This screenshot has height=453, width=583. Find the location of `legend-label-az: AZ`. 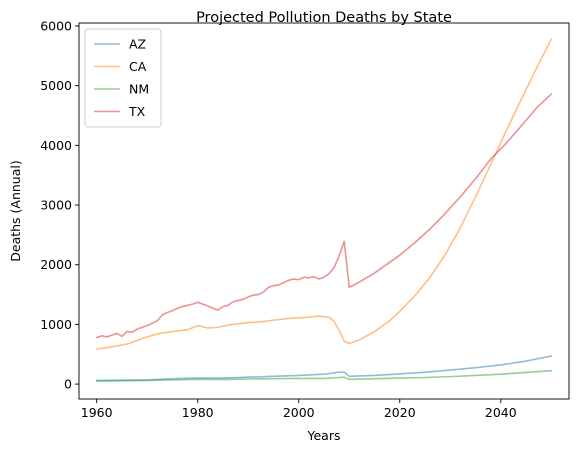

legend-label-az: AZ is located at coordinates (137, 44).